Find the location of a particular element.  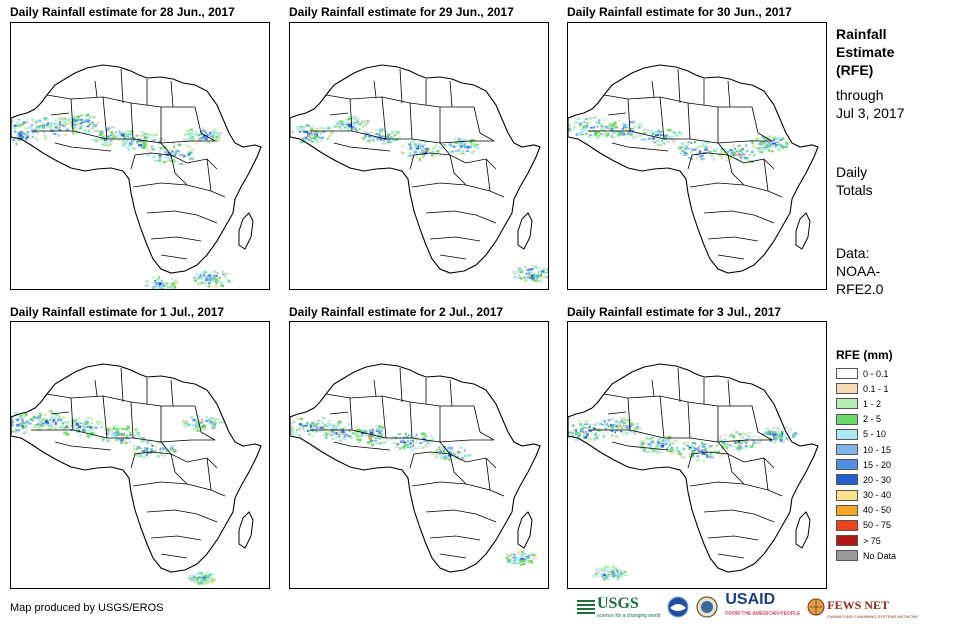

legend-title: RFE (mm) is located at coordinates (864, 355).